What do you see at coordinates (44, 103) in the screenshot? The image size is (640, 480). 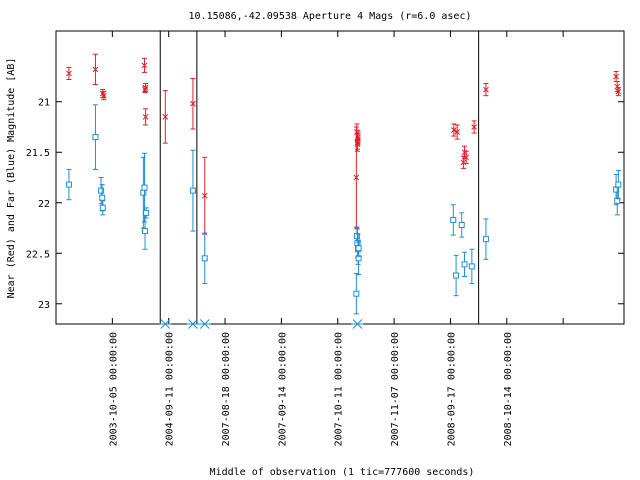 I see `y-tick-label: 21` at bounding box center [44, 103].